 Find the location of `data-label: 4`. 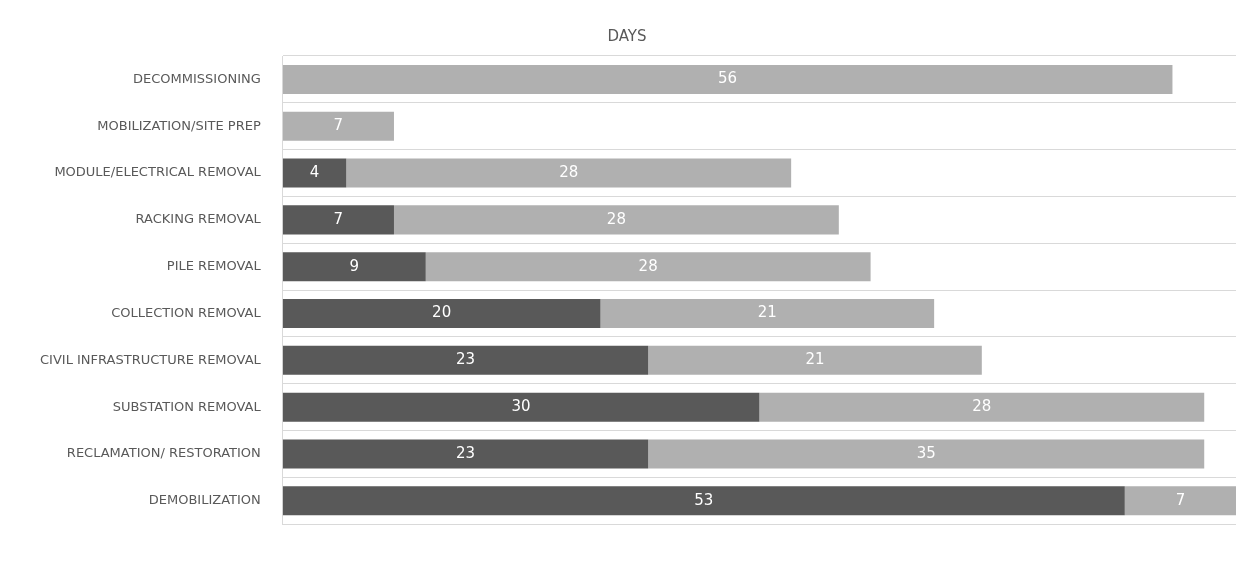

data-label: 4 is located at coordinates (314, 171).